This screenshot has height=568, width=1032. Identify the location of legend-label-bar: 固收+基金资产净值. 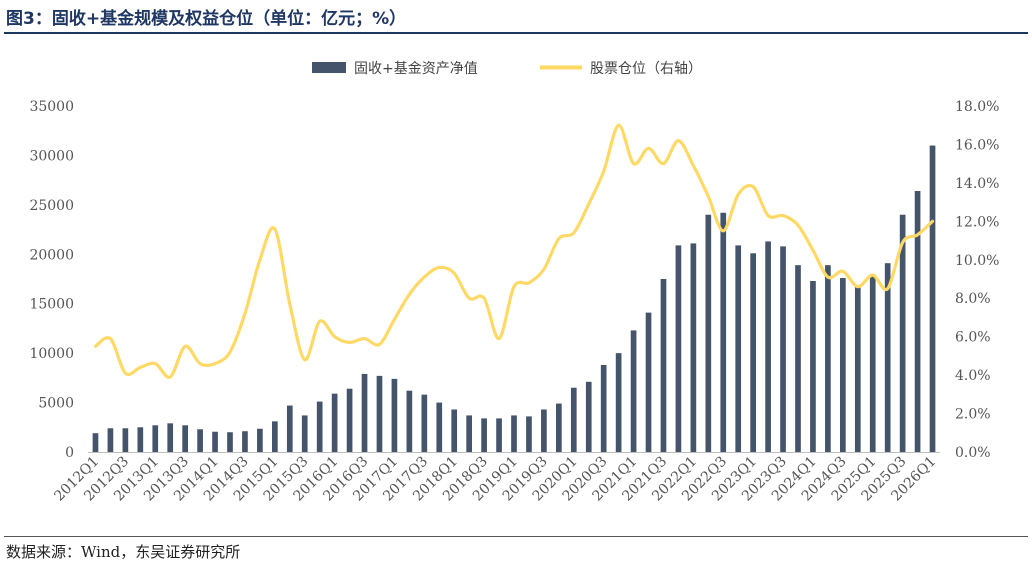
(416, 68).